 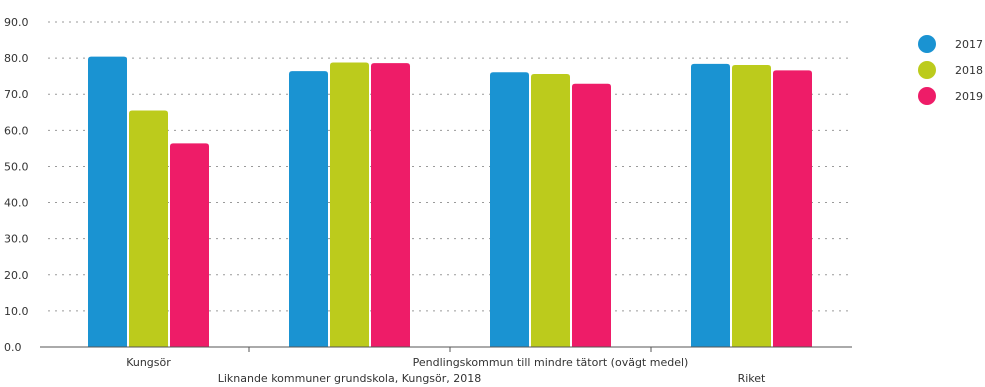 I want to click on y-tick-label: 80.0, so click(x=16, y=58).